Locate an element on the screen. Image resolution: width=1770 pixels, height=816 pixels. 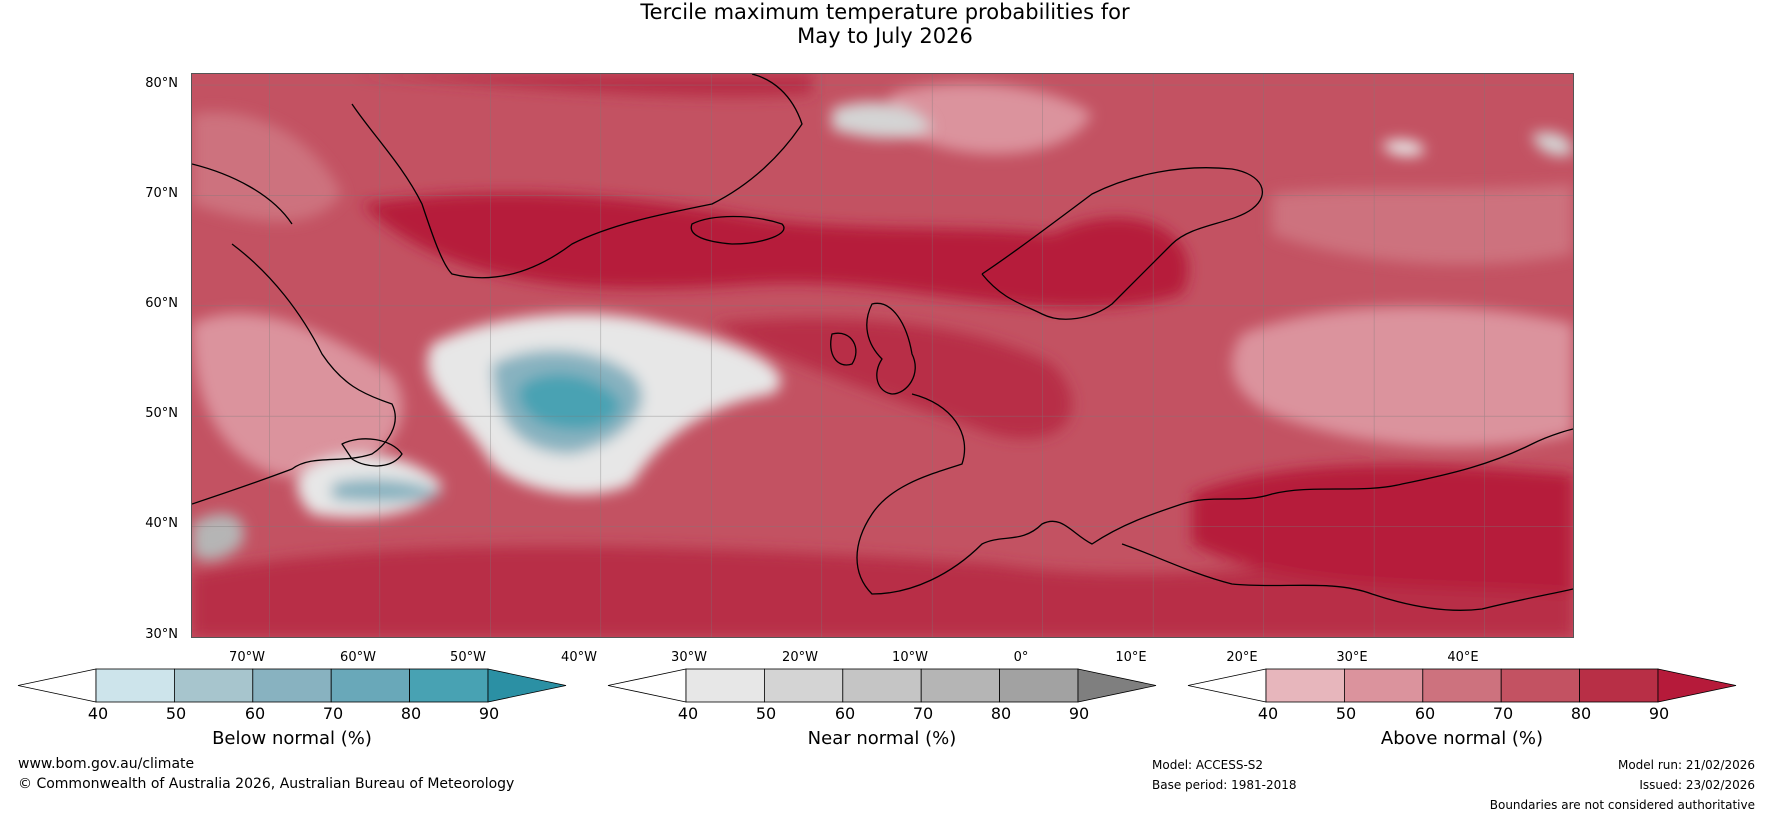
above-tick-70: 70 is located at coordinates (1503, 713).